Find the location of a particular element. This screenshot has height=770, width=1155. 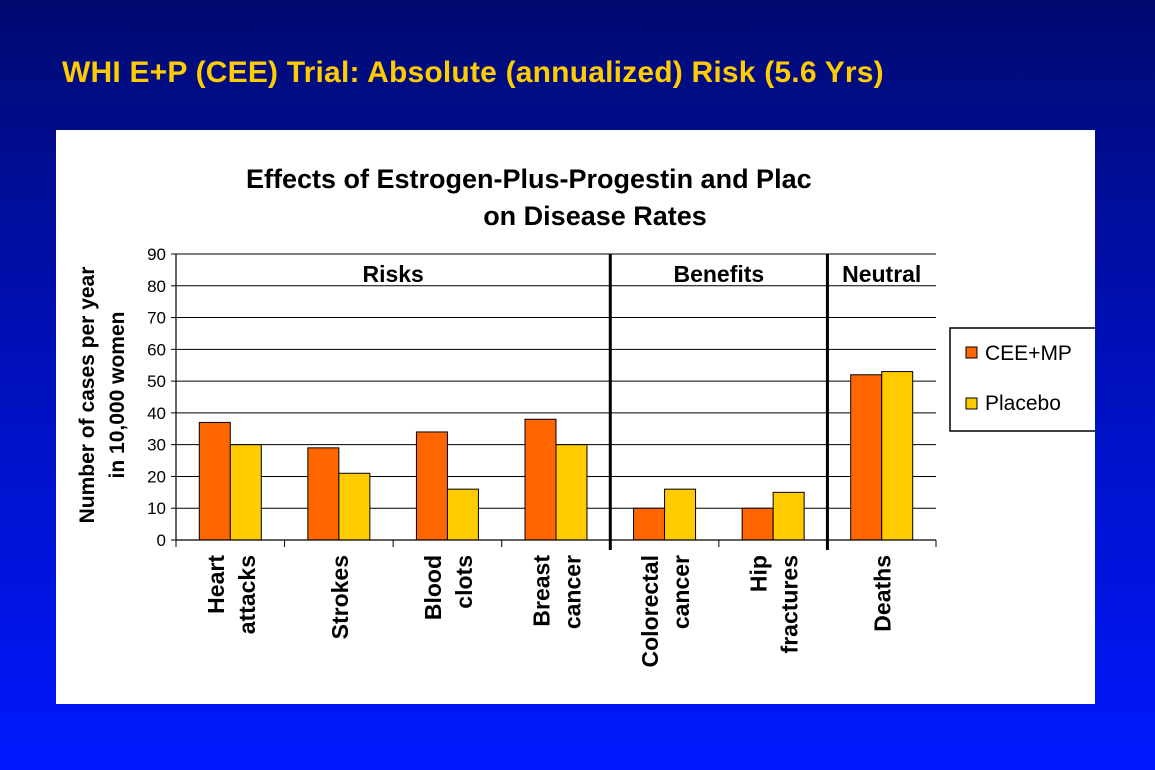

legend-swatch-placebo is located at coordinates (971, 403).